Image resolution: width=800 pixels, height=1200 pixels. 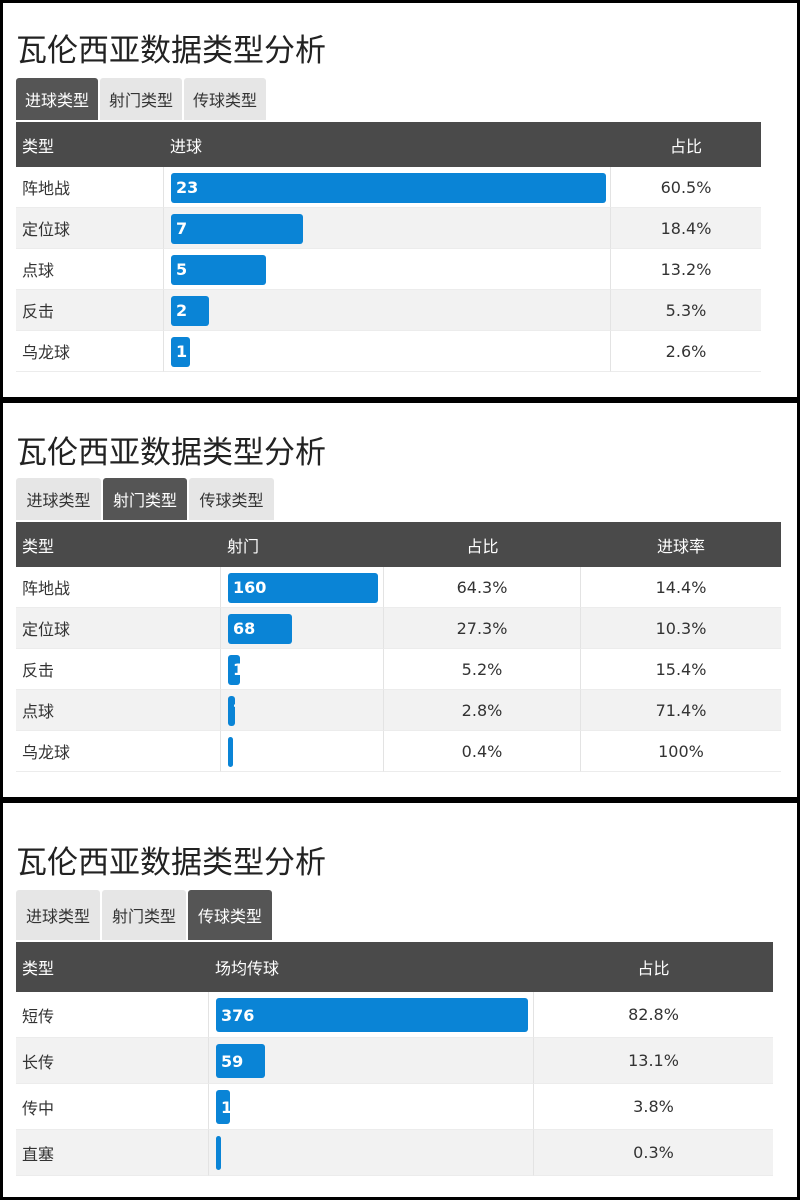 What do you see at coordinates (686, 187) in the screenshot?
I see `percent-cell: 60.5%` at bounding box center [686, 187].